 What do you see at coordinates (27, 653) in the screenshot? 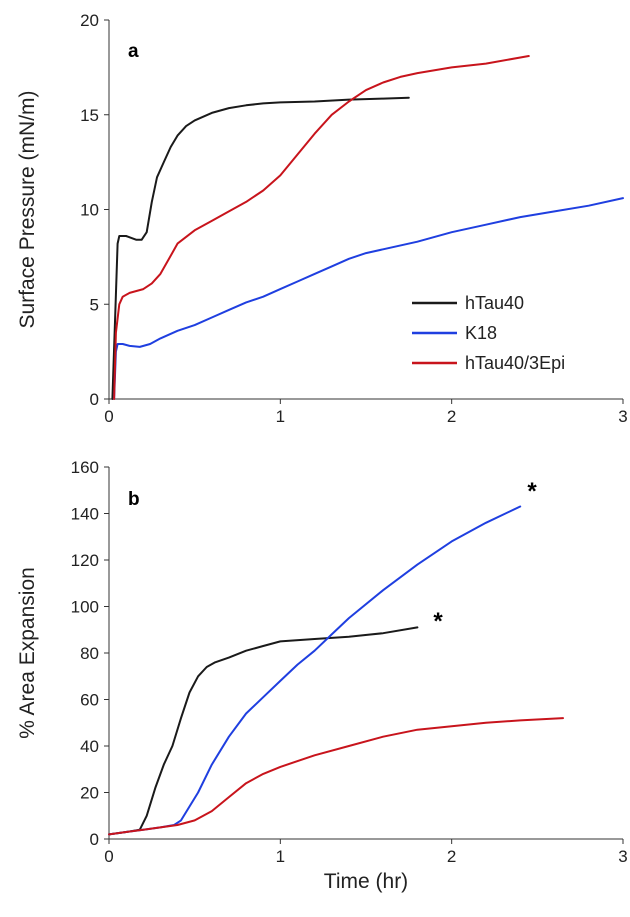
I see `y-axis-title: % Area Expansion` at bounding box center [27, 653].